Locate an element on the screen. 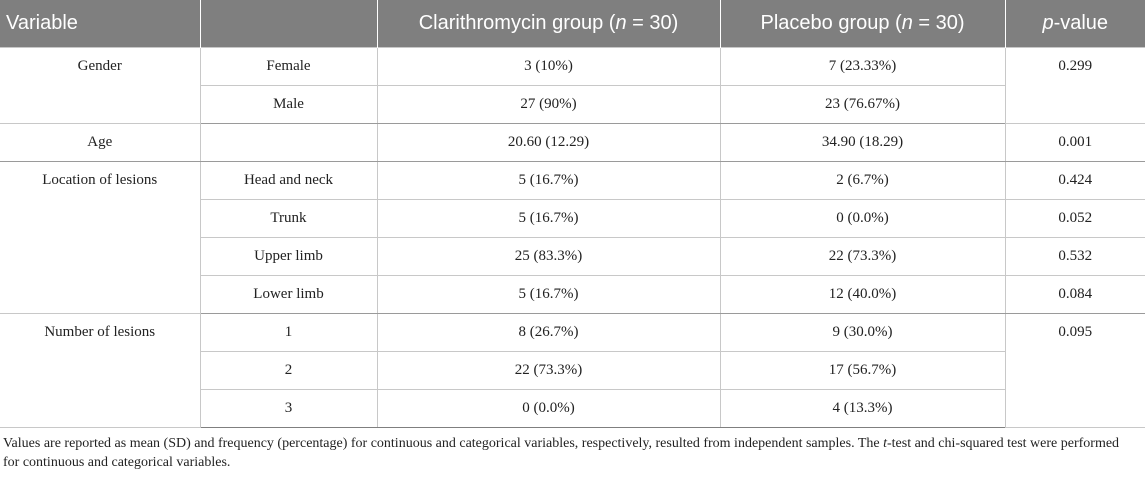  placebo-age: 34.90 (18.29) is located at coordinates (862, 142).